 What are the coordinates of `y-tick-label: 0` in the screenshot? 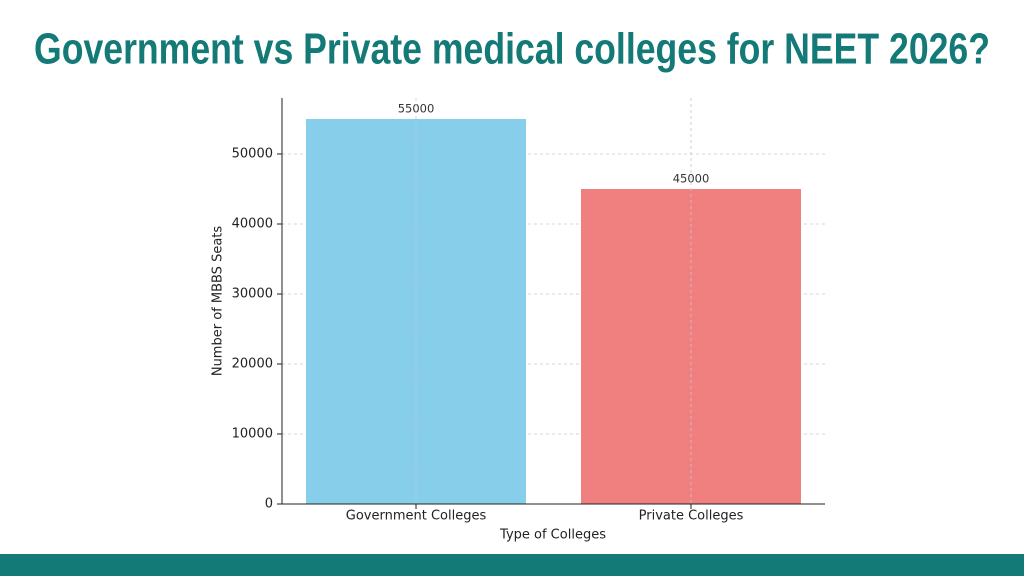 It's located at (269, 504).